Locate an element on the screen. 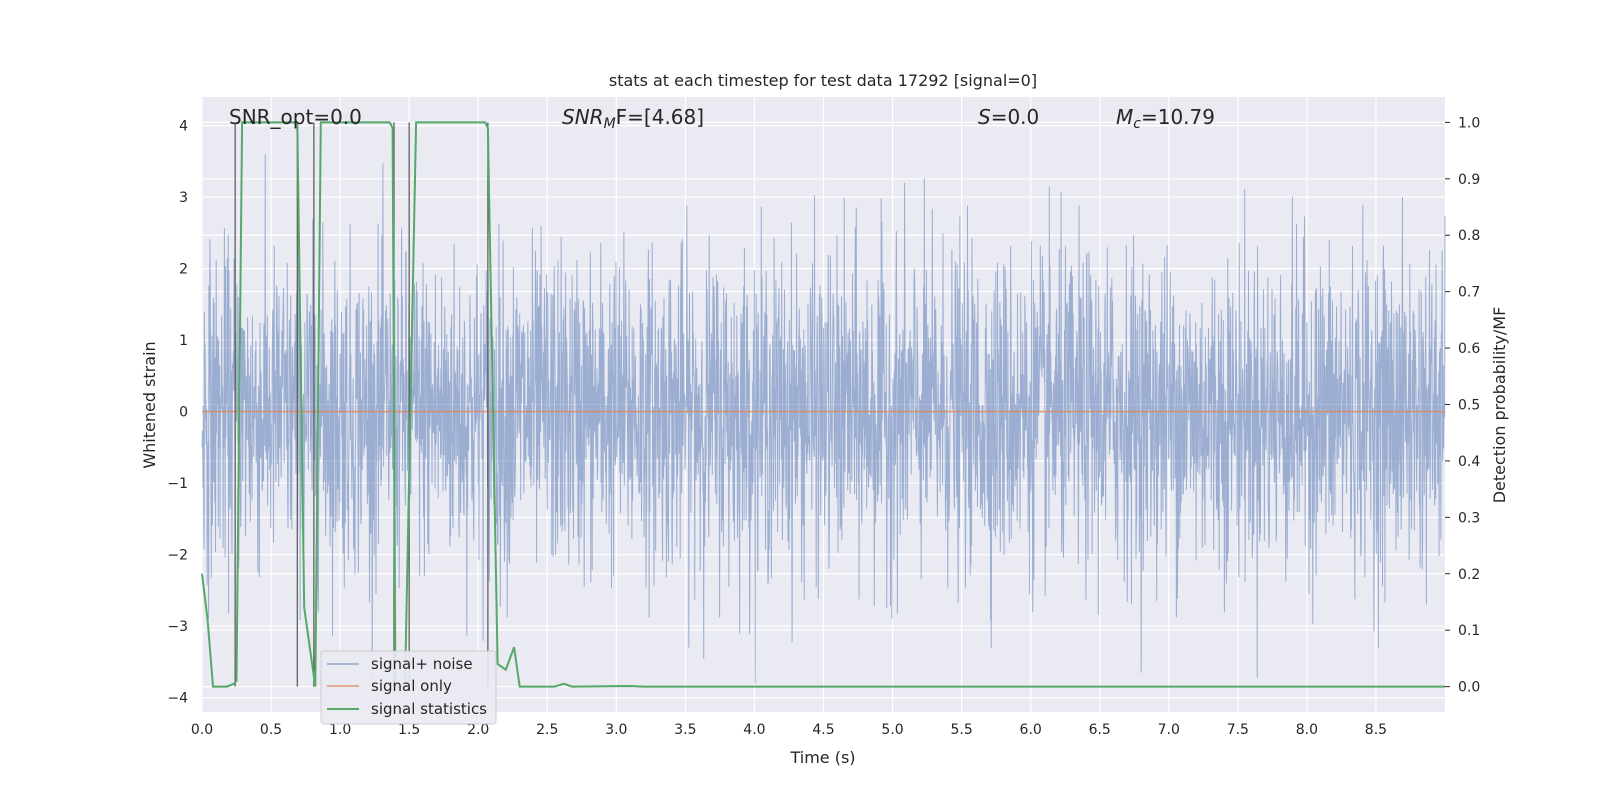 This screenshot has width=1600, height=800. y-right-tick-label: 0.9 is located at coordinates (1469, 180).